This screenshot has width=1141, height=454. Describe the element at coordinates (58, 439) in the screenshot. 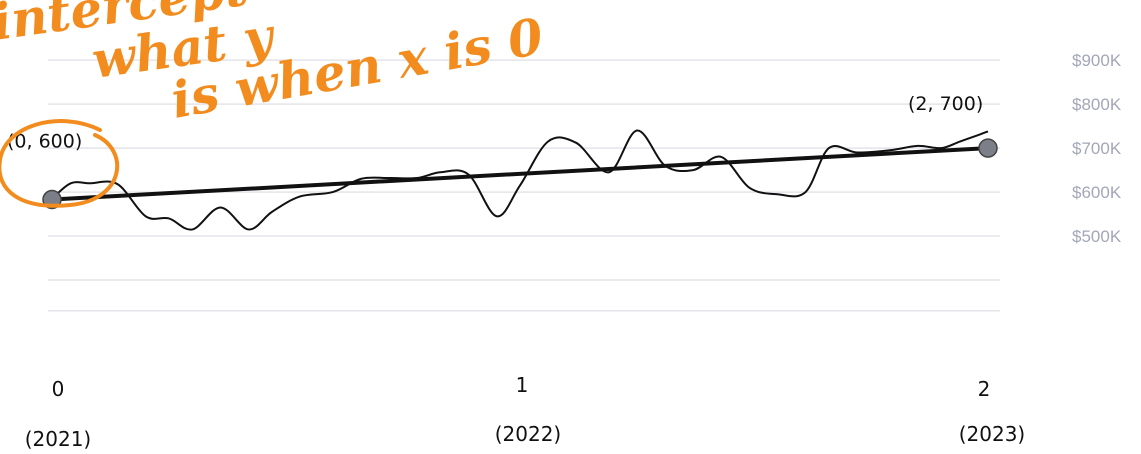

I see `x-year-label: (2021)` at that location.